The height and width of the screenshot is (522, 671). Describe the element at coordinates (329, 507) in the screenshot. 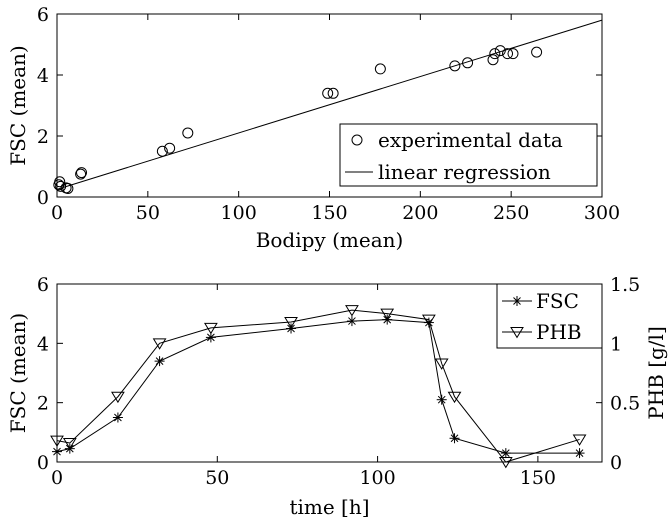

I see `x-axis-label: time [h]` at that location.